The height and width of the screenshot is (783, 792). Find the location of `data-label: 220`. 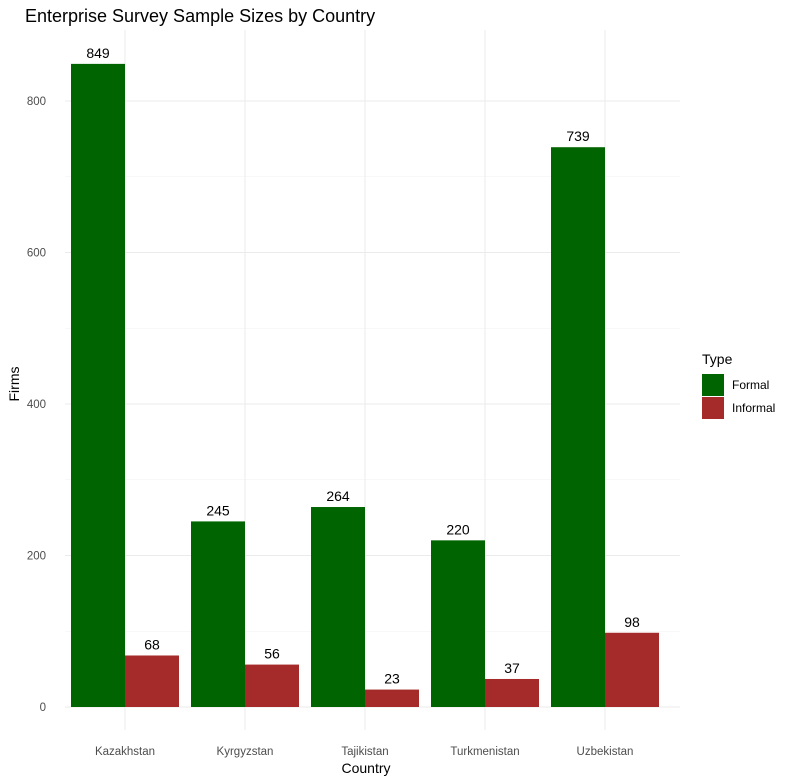

data-label: 220 is located at coordinates (458, 529).